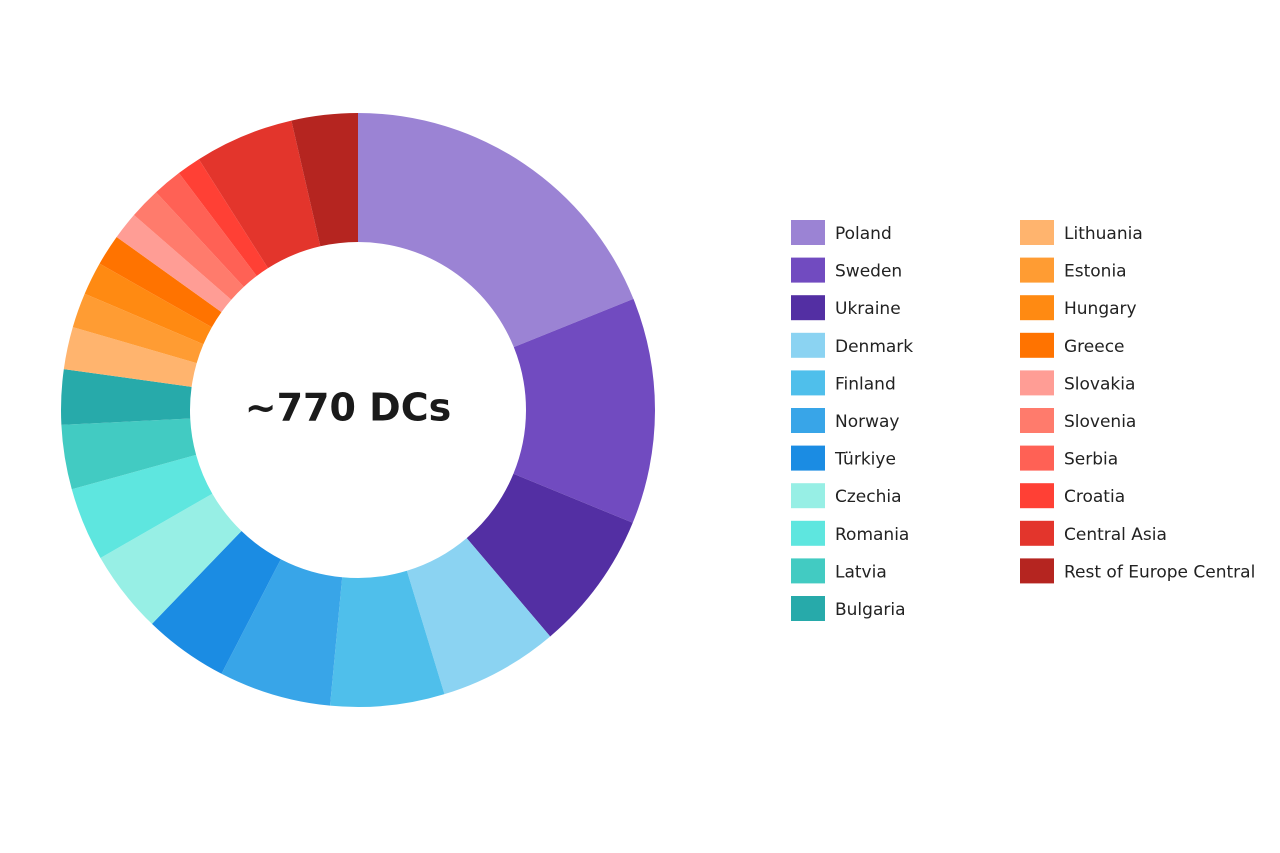 This screenshot has width=1280, height=853. What do you see at coordinates (863, 234) in the screenshot?
I see `legend-label: Poland` at bounding box center [863, 234].